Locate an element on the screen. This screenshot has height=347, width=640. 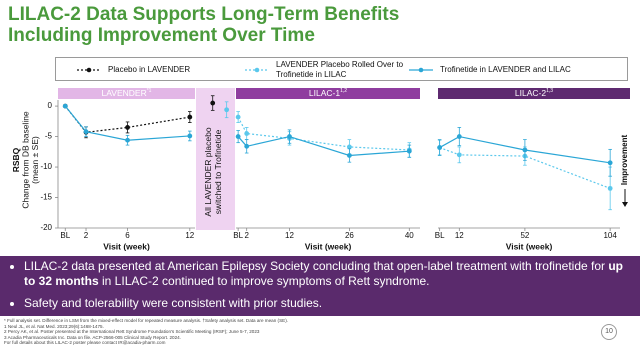
switch-annotation-line: switched to Trofinetide is located at coordinates (218, 171).